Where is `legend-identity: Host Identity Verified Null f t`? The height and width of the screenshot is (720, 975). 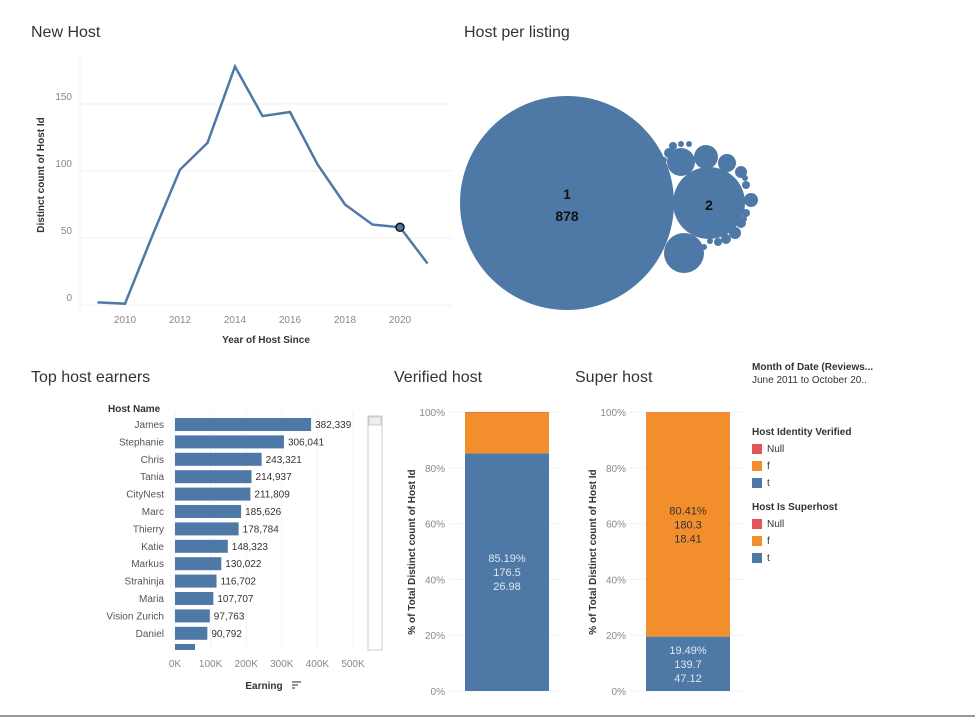
legend-identity: Host Identity Verified Null f t is located at coordinates (801, 458).